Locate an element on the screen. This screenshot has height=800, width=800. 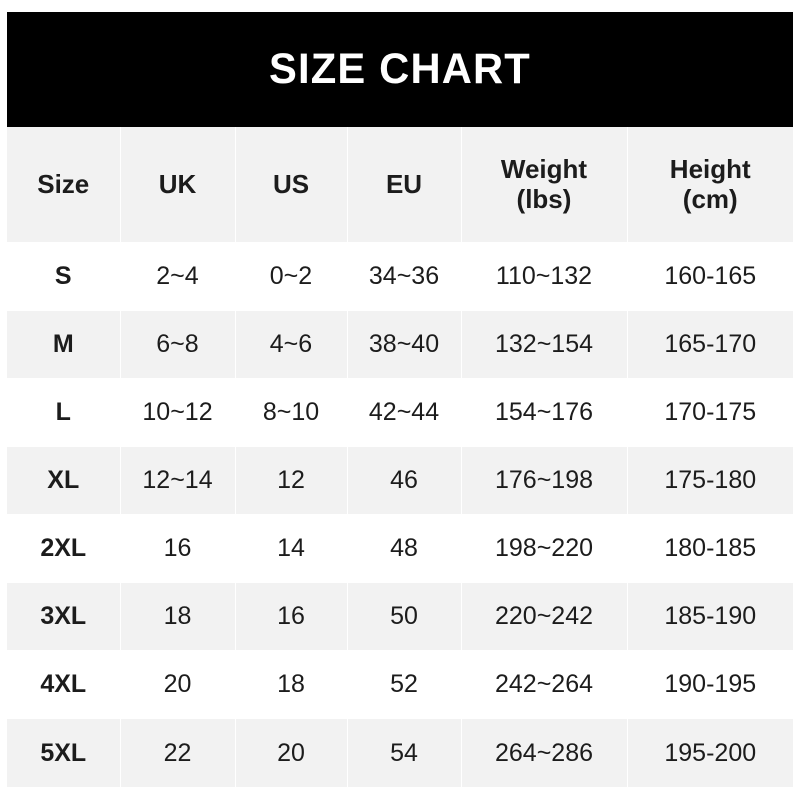
cell-height: 190-195 is located at coordinates (710, 685).